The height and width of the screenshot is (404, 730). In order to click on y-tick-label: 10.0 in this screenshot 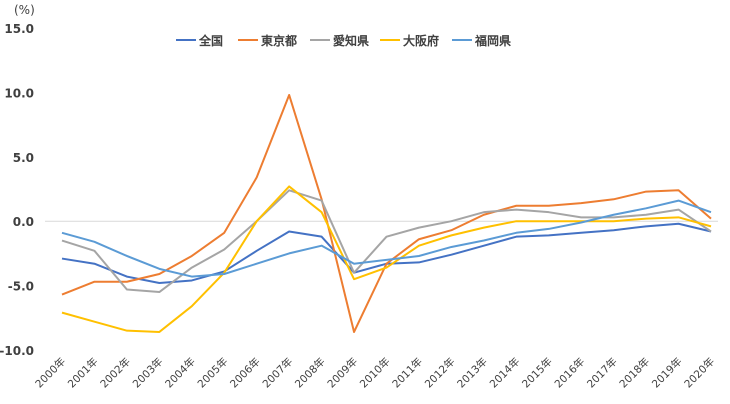, I will do `click(19, 93)`.